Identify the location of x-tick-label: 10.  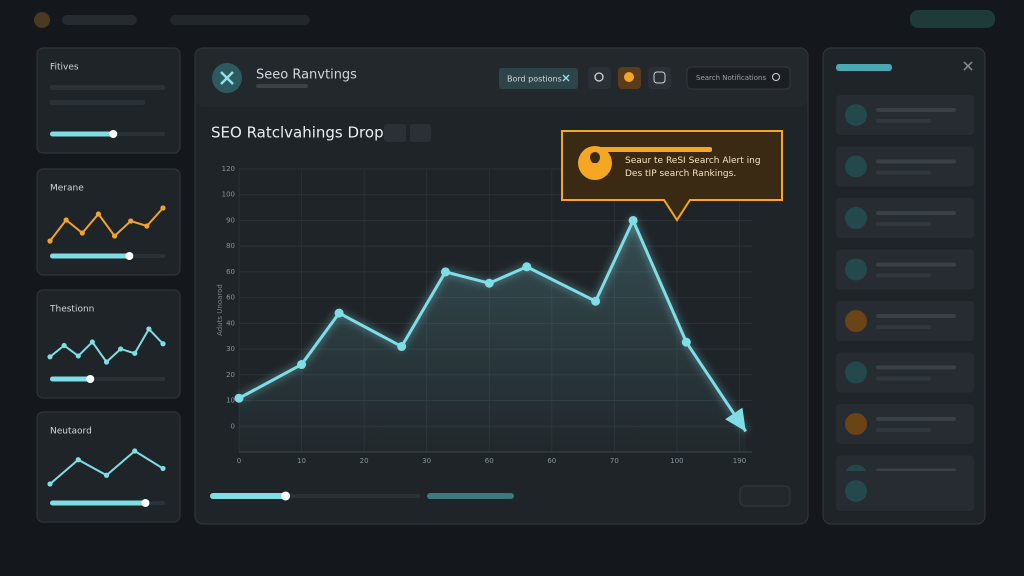
(301, 461).